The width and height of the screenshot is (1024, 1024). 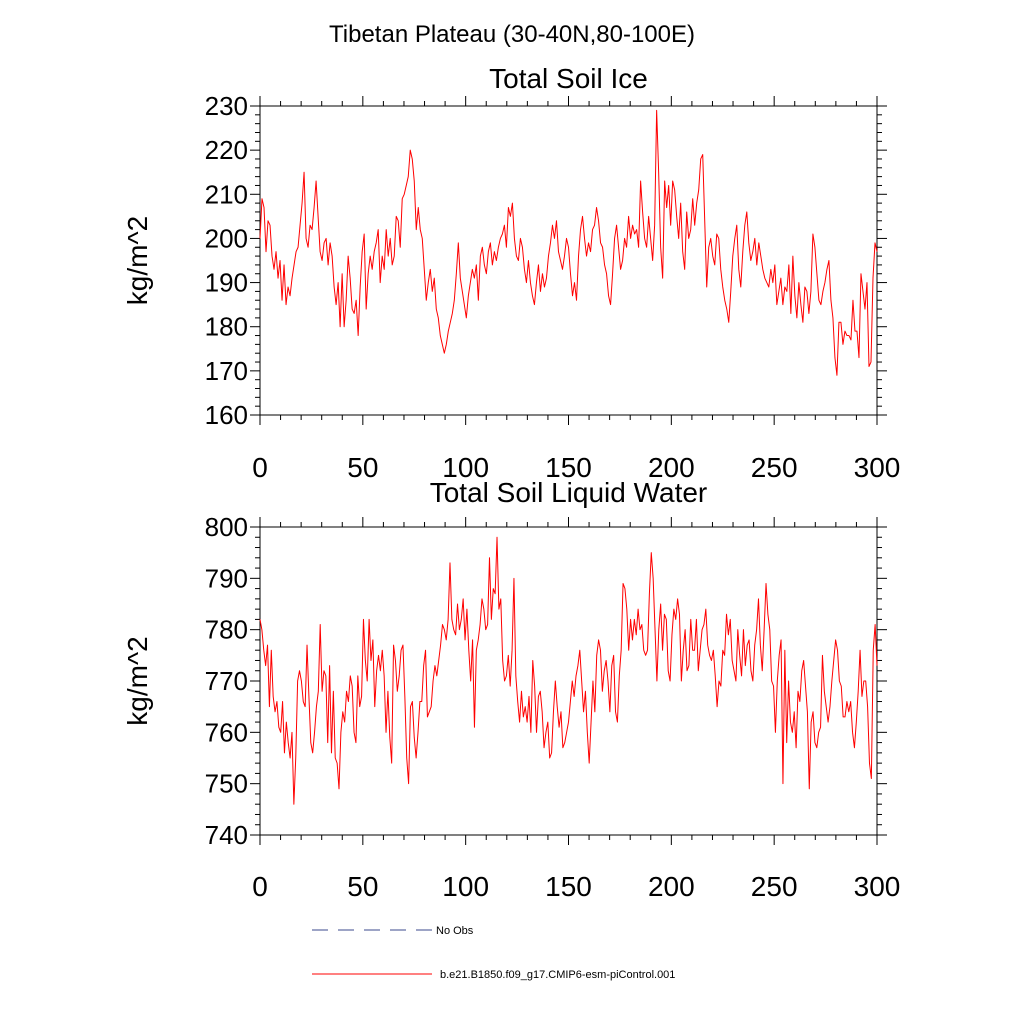 I want to click on legend-no-obs-label: No Obs, so click(x=455, y=931).